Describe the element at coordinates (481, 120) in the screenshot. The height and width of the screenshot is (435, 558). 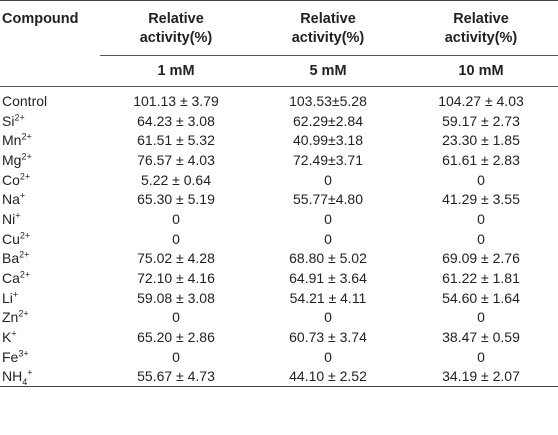
I see `activity-value-10mm: 59.17 ± 2.73` at that location.